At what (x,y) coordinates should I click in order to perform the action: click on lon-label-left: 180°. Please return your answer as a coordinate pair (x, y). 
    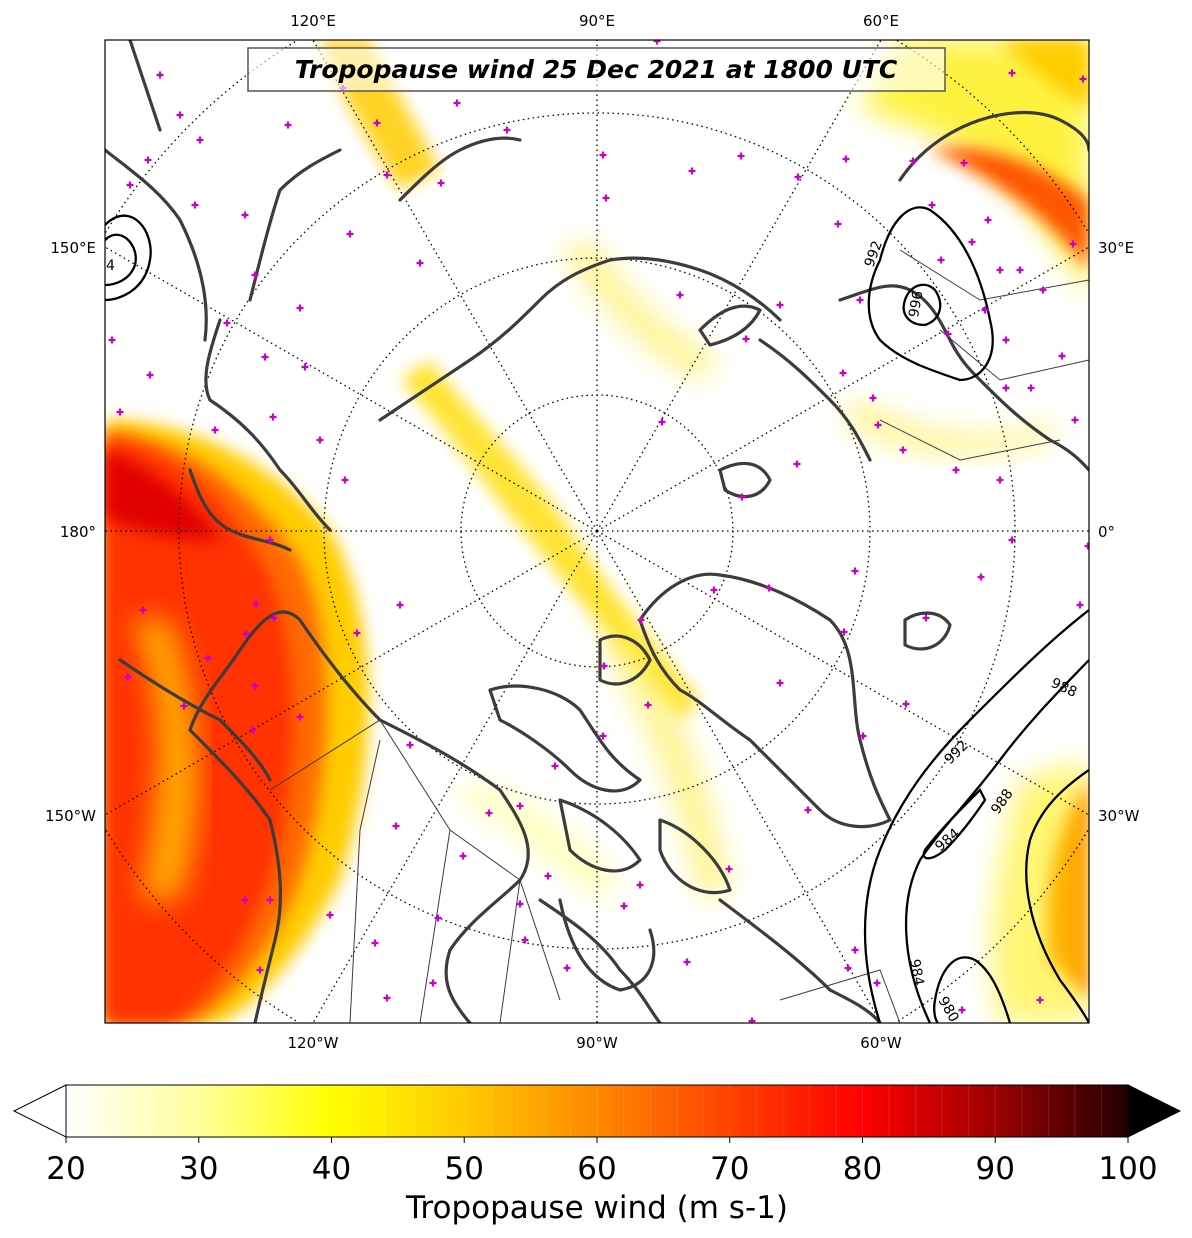
    Looking at the image, I should click on (78, 532).